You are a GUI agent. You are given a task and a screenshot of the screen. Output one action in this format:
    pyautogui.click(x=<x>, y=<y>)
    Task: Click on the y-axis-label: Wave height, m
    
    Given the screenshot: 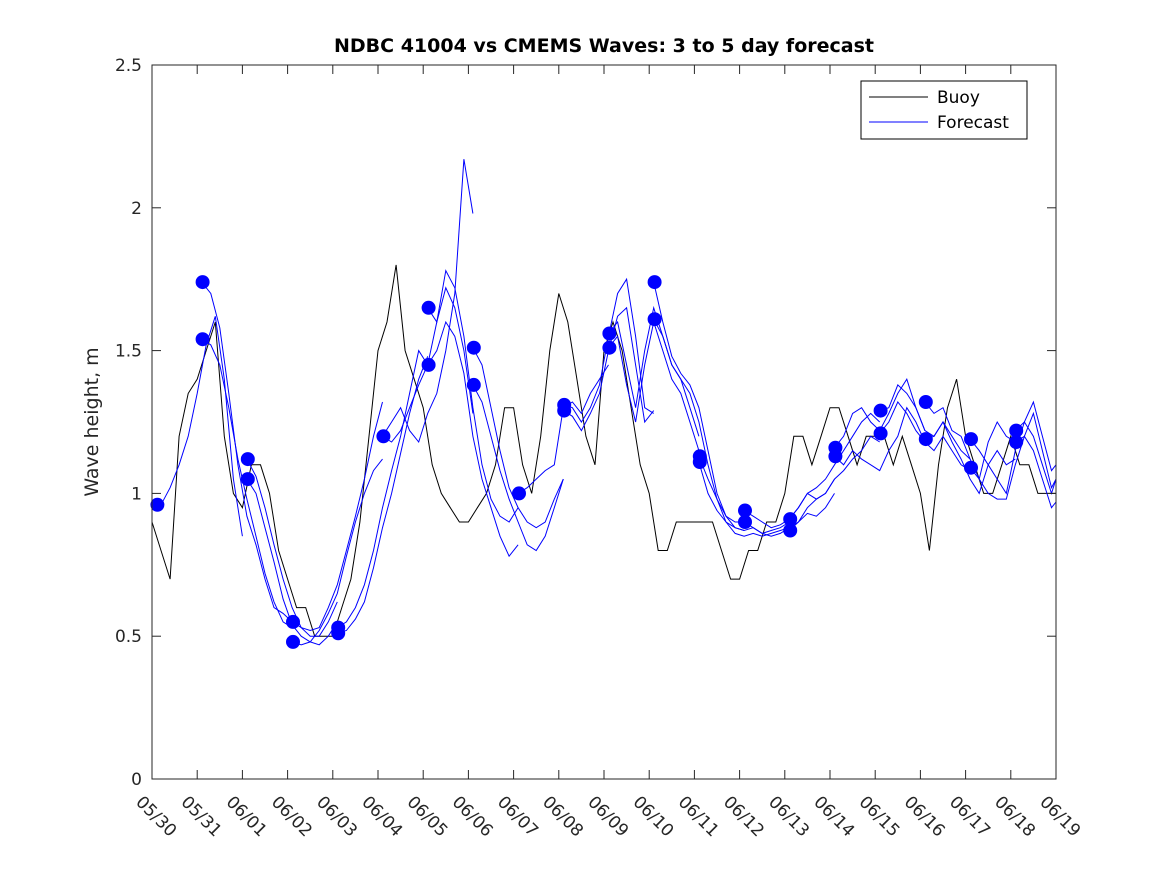 What is the action you would take?
    pyautogui.click(x=92, y=421)
    